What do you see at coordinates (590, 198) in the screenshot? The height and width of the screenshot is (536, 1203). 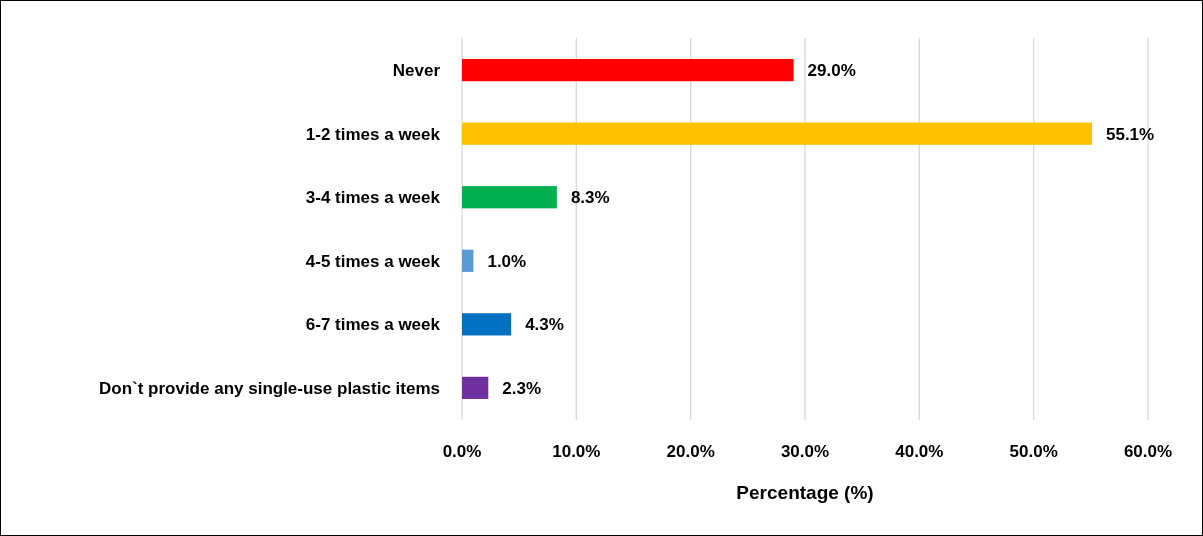 I see `data-label: 8.3%` at bounding box center [590, 198].